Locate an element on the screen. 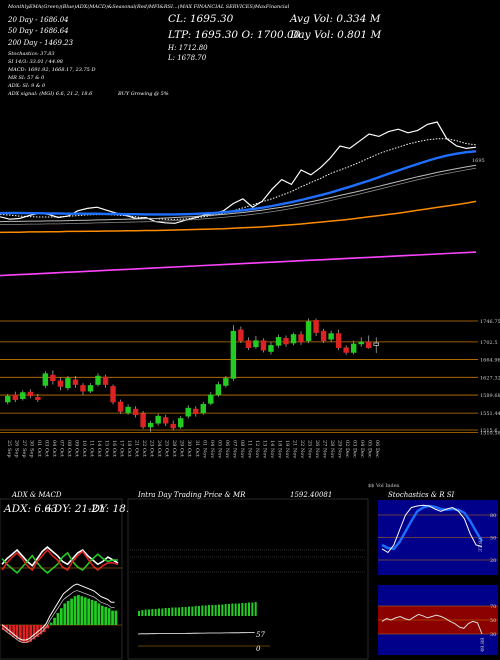  date-label: 19 Nov is located at coordinates (287, 449).